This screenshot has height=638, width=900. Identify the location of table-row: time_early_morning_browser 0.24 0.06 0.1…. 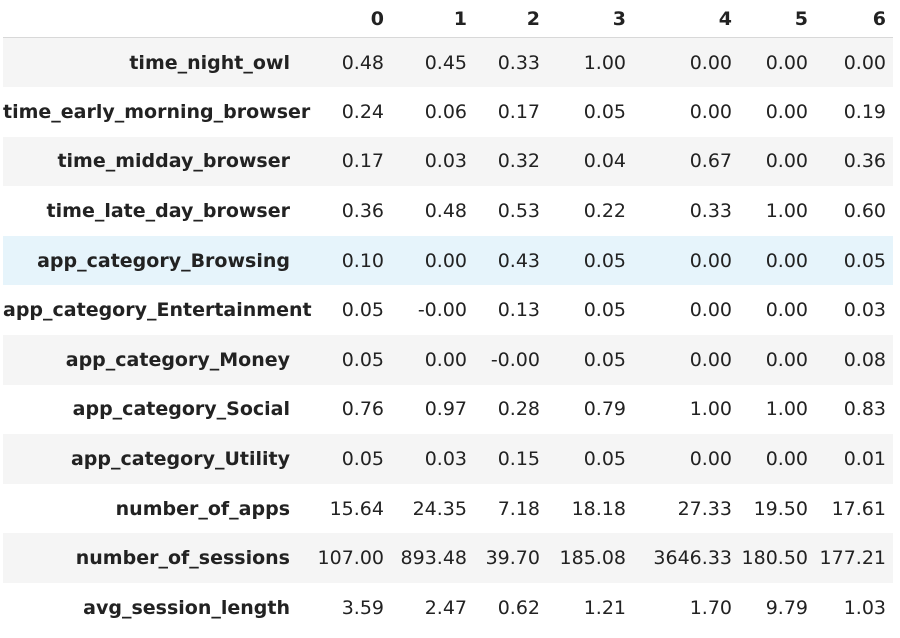
(448, 112).